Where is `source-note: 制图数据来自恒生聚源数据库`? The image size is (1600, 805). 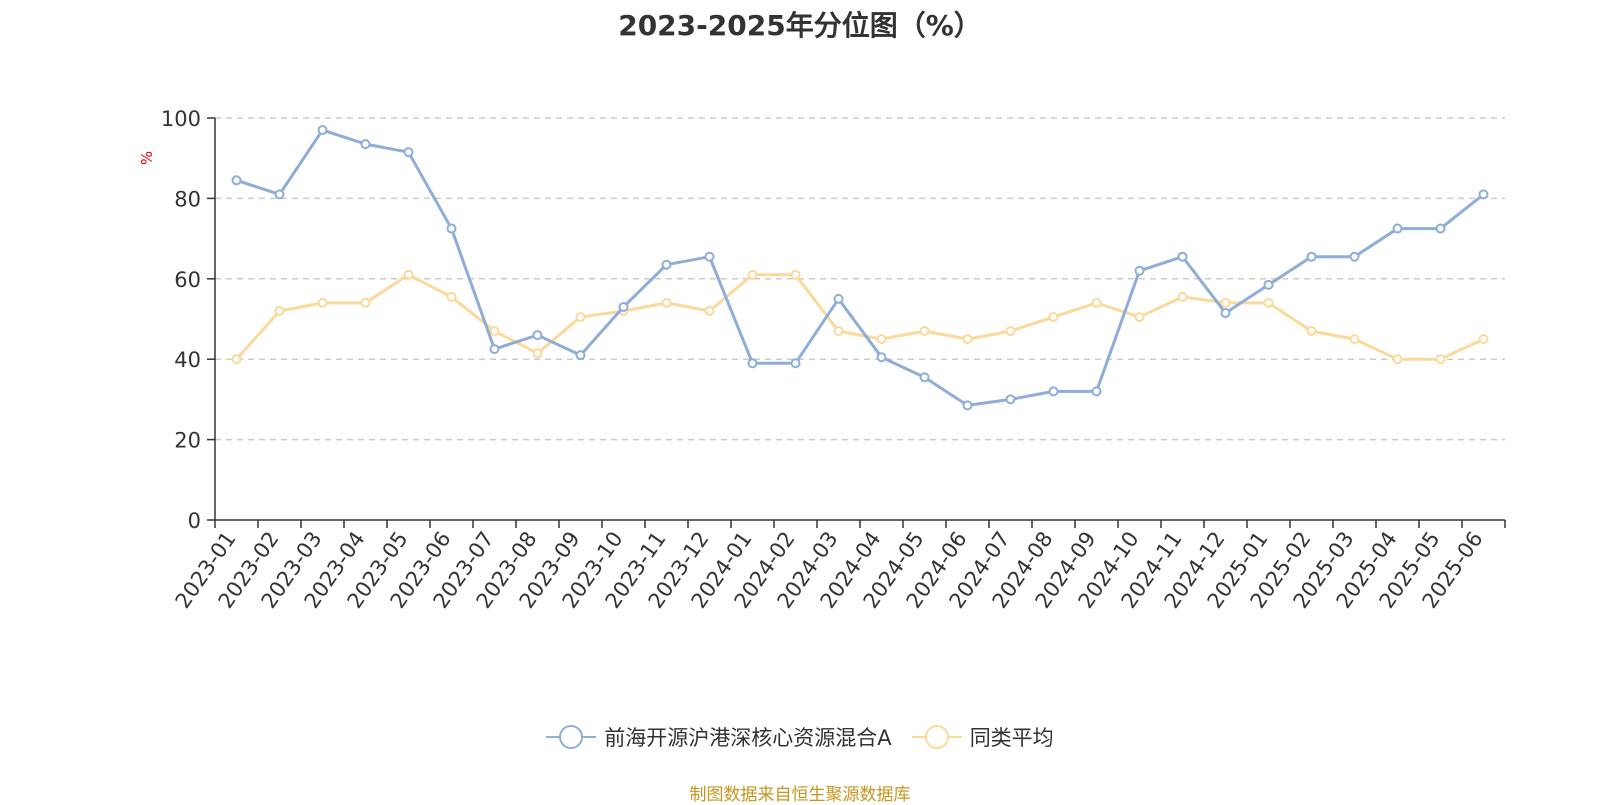
source-note: 制图数据来自恒生聚源数据库 is located at coordinates (800, 795).